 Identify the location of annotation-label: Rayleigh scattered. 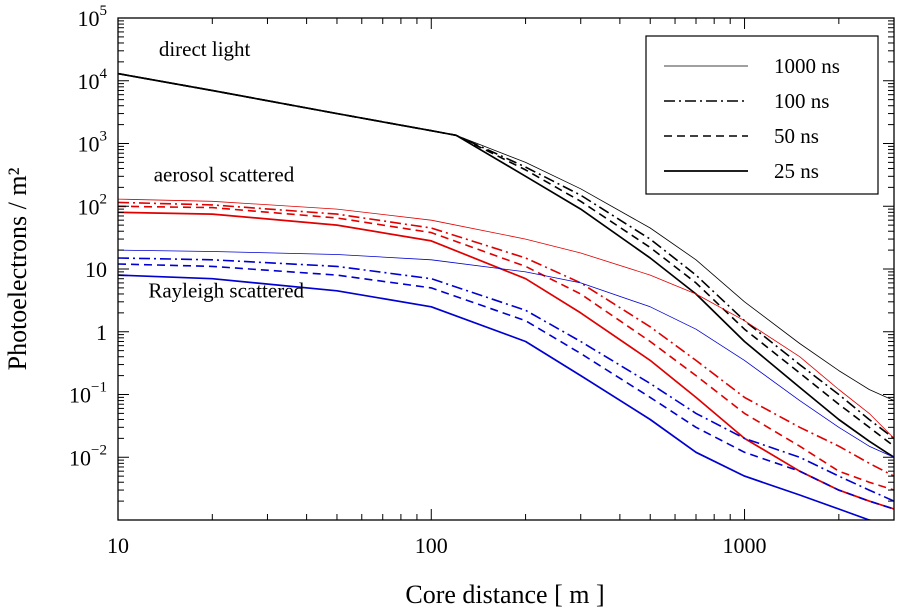
(226, 291).